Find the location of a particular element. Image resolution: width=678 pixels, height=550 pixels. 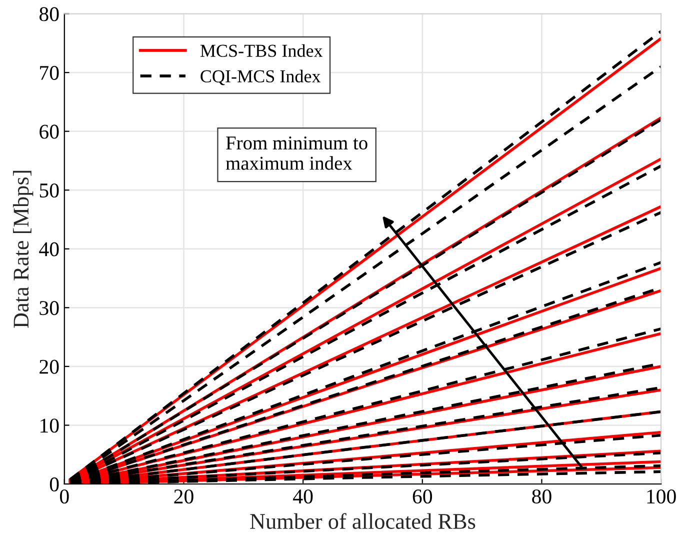

x-tick-label: 80 is located at coordinates (542, 496).